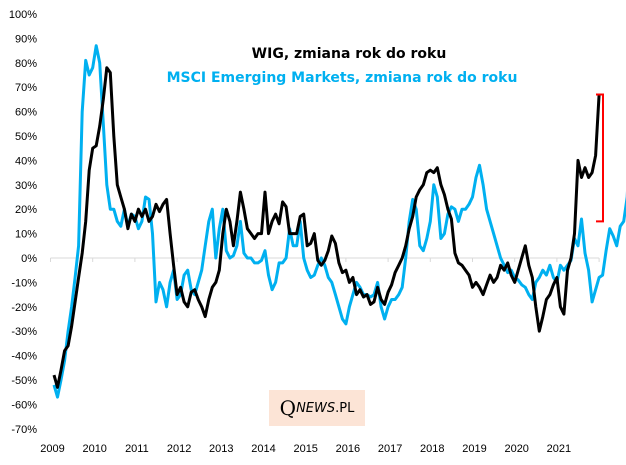 The image size is (626, 465). Describe the element at coordinates (263, 449) in the screenshot. I see `x-tick-label: 2014` at that location.